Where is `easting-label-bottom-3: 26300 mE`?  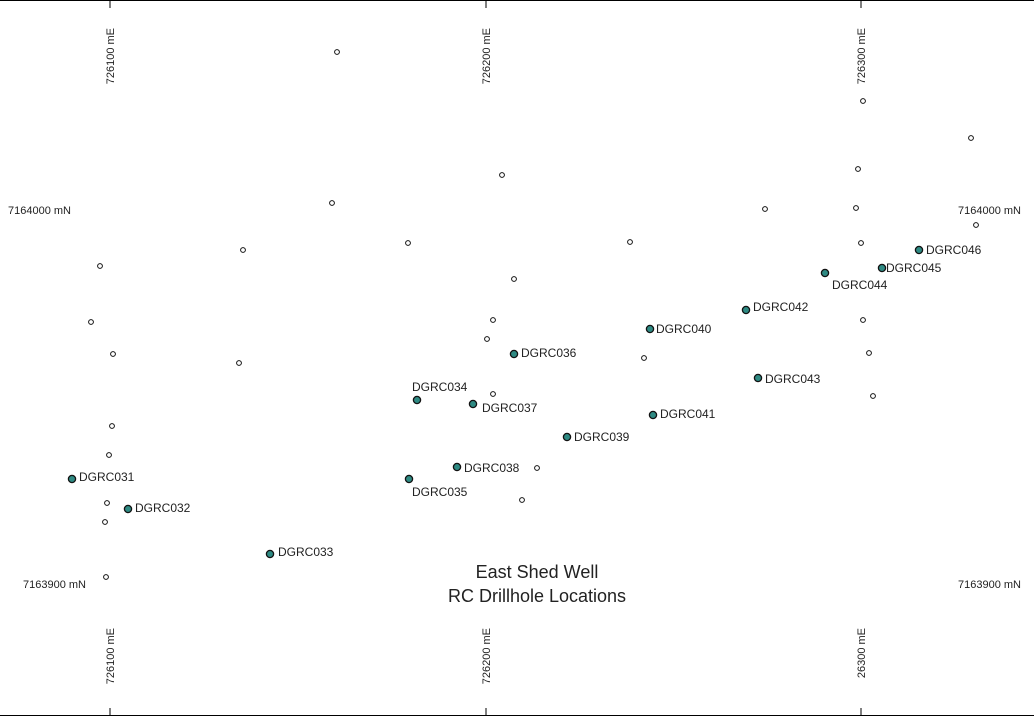 easting-label-bottom-3: 26300 mE is located at coordinates (862, 653).